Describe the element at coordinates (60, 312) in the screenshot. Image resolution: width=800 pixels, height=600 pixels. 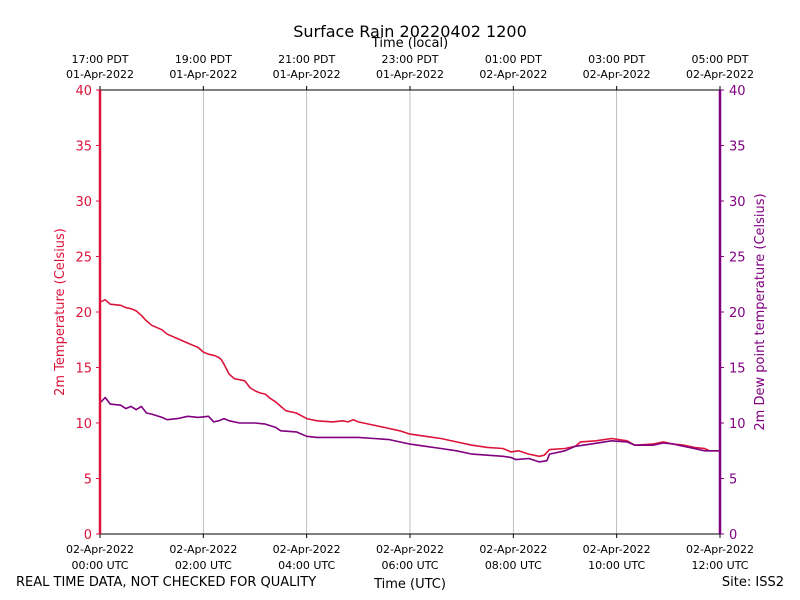
I see `y-axis-label-left: 2m Temperature (Celsius)` at that location.